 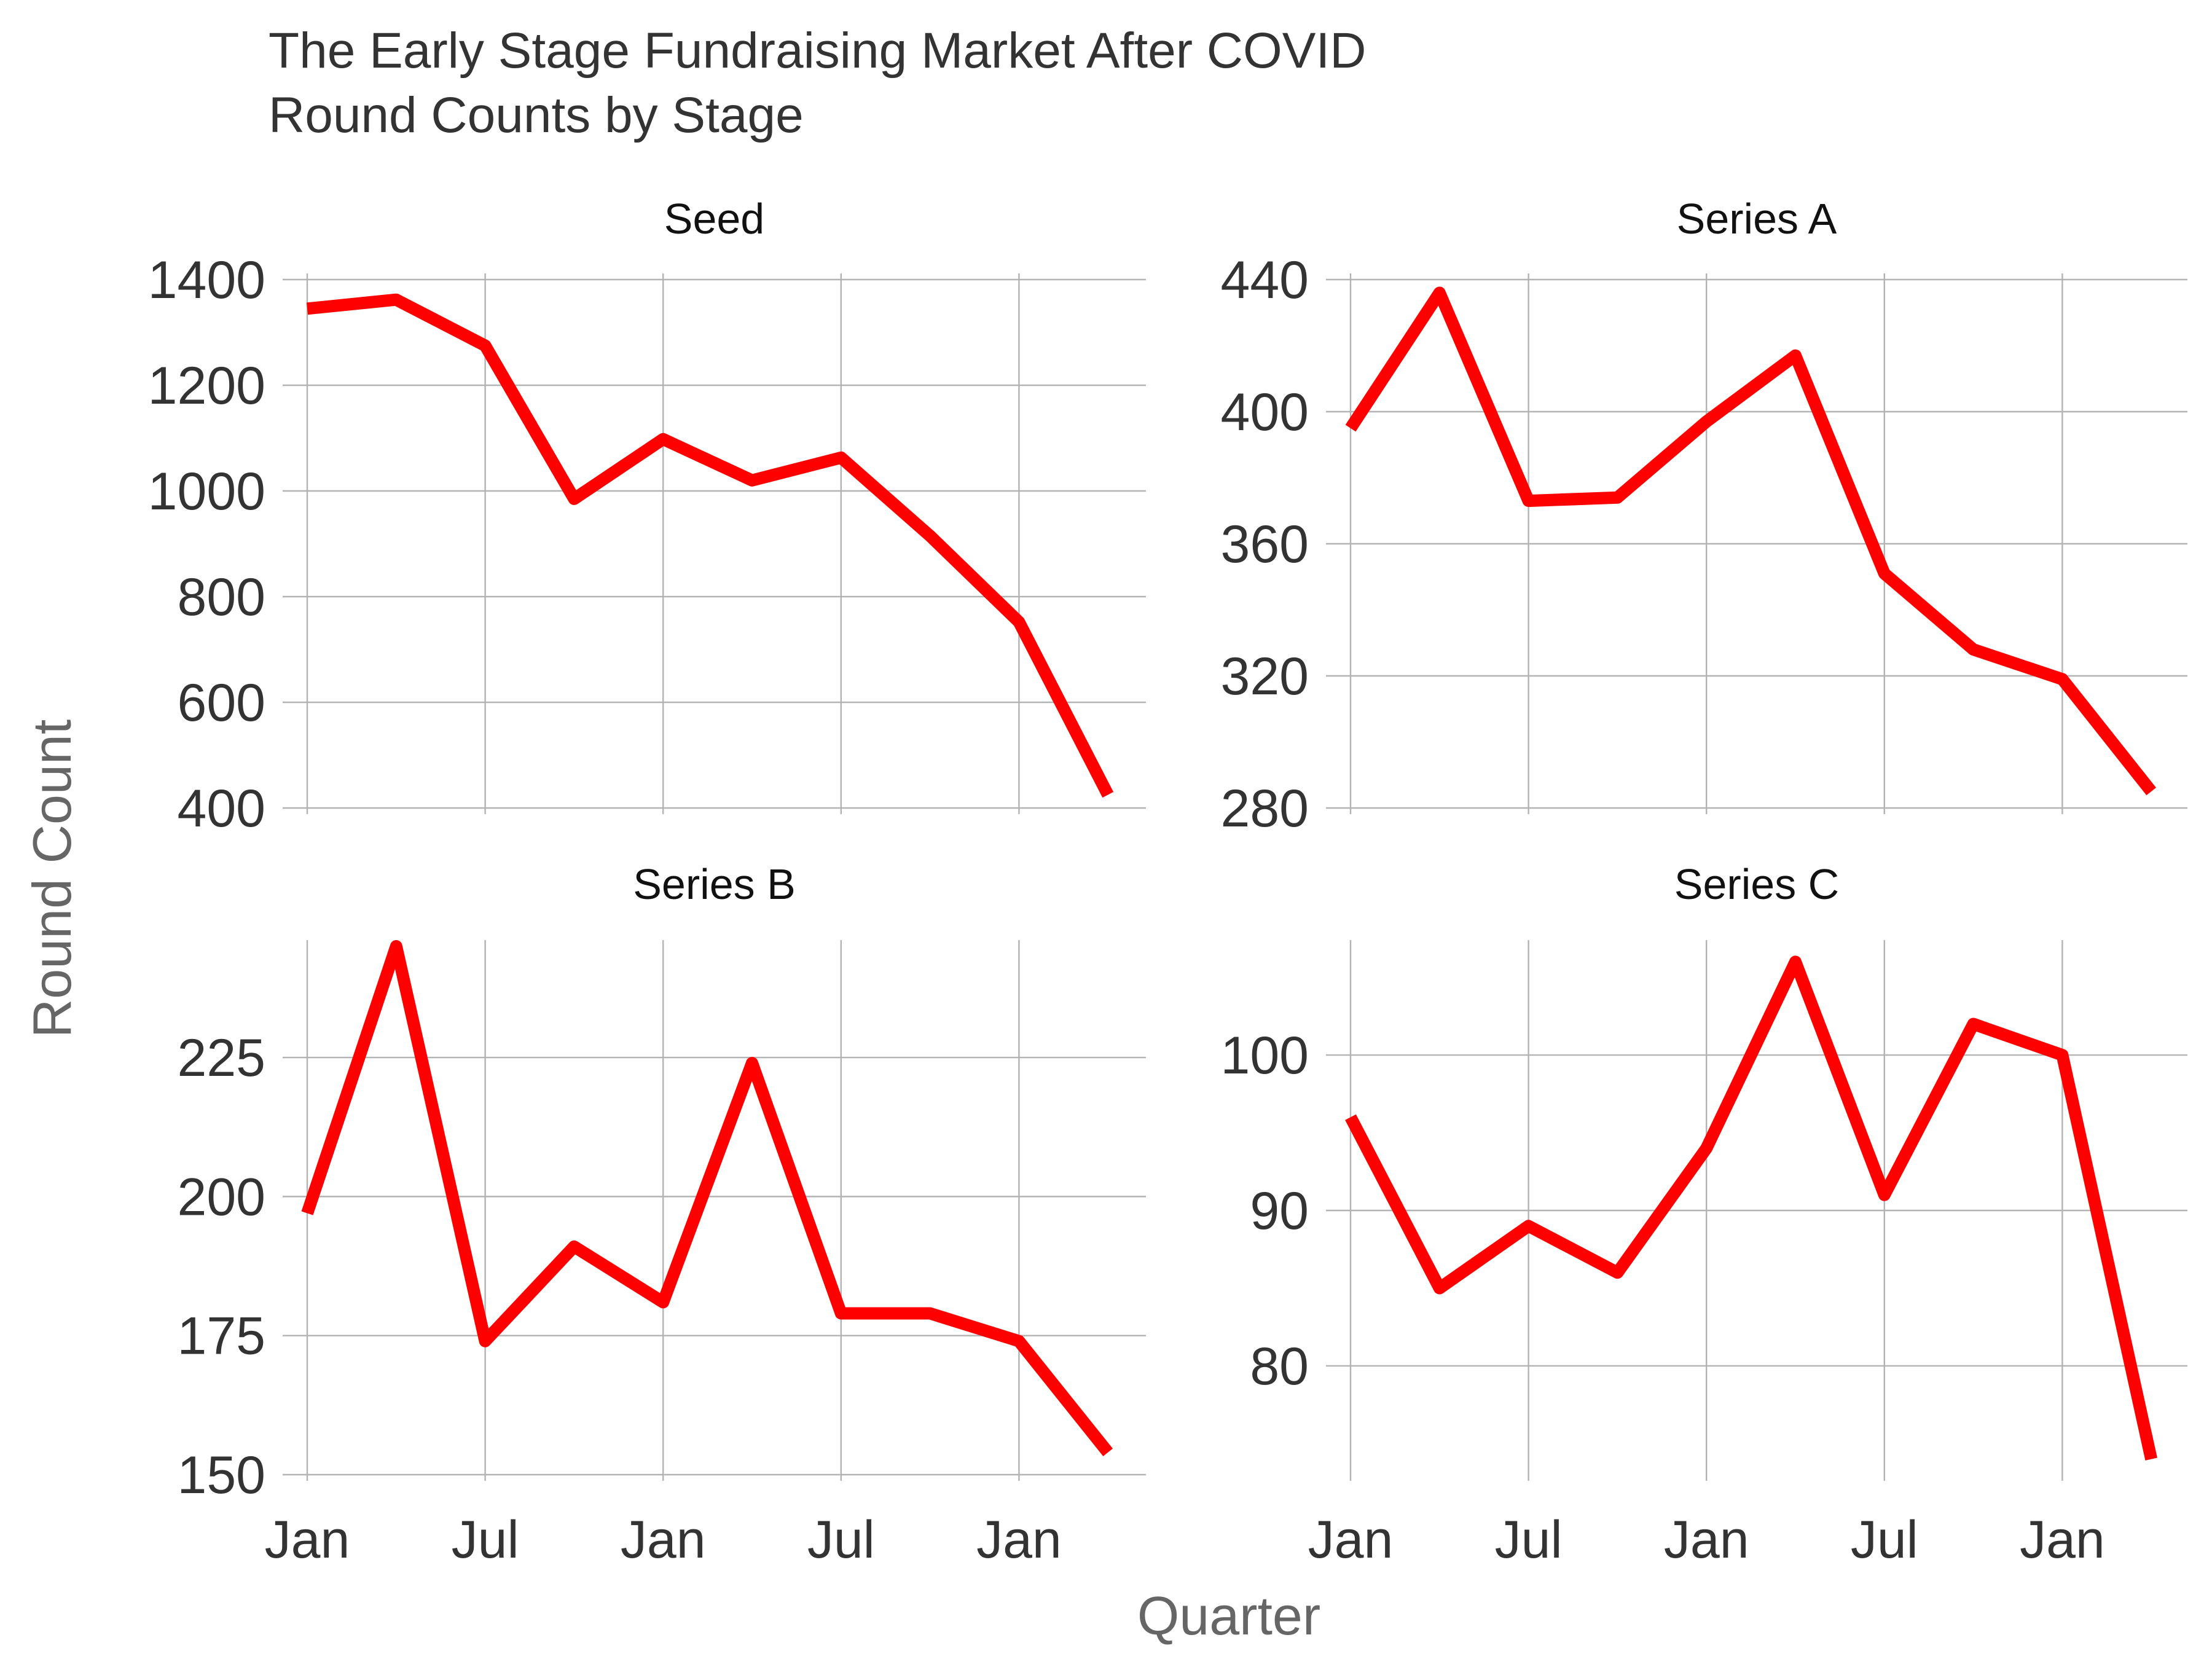 What do you see at coordinates (222, 1196) in the screenshot?
I see `y-tick-label: 200` at bounding box center [222, 1196].